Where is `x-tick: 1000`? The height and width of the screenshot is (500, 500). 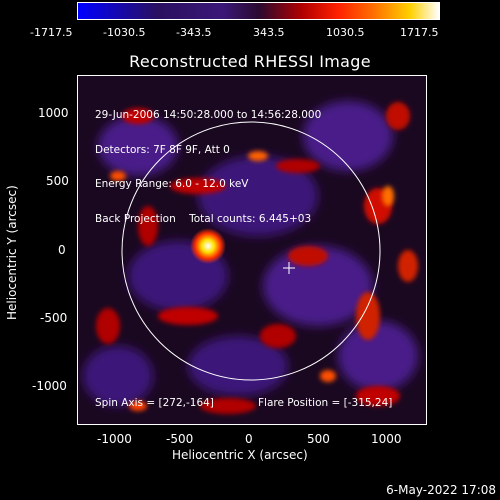
x-tick: 1000 is located at coordinates (386, 439).